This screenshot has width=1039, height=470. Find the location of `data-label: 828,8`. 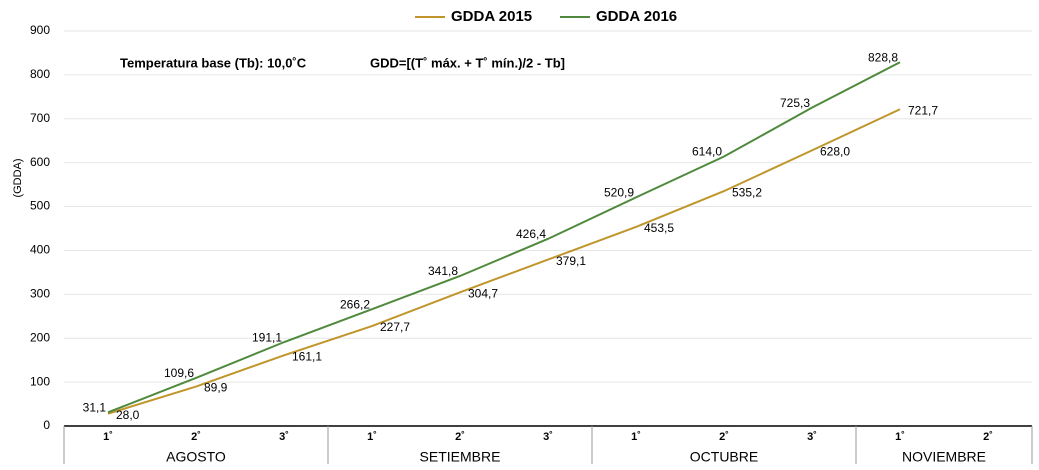

data-label: 828,8 is located at coordinates (883, 57).